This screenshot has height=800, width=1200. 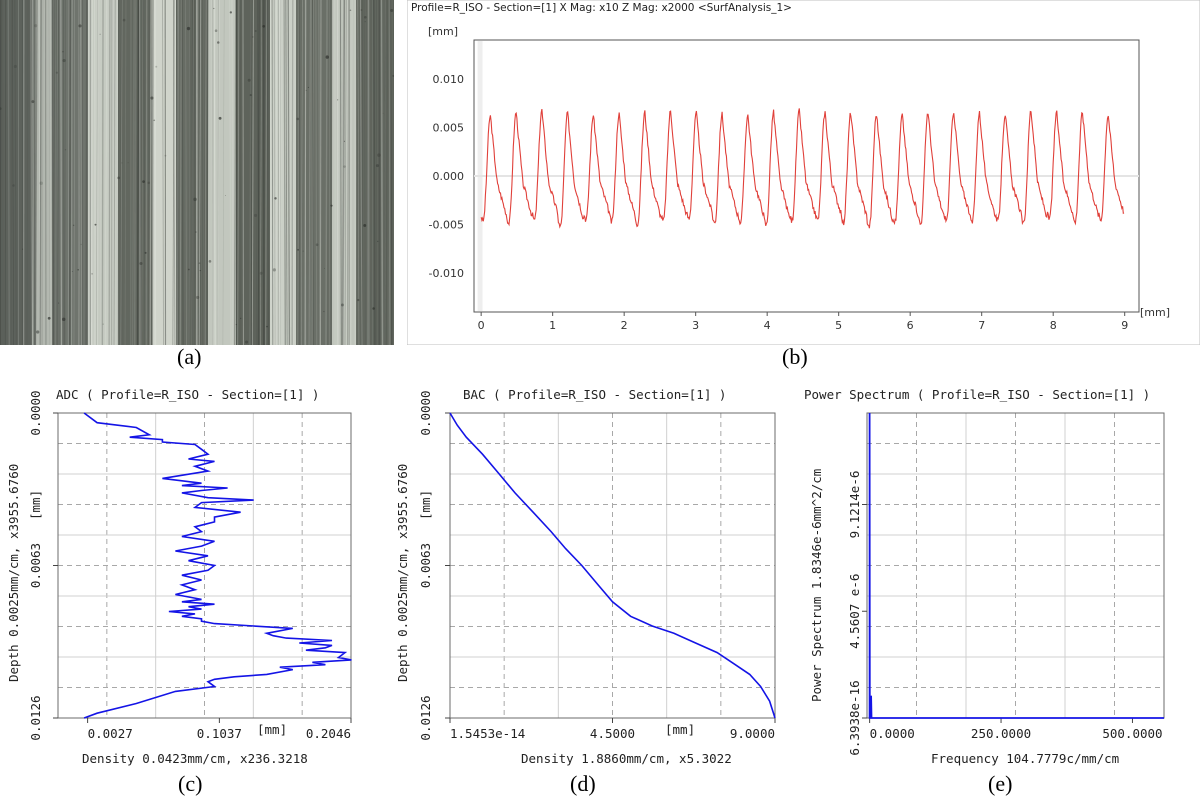 What do you see at coordinates (449, 79) in the screenshot?
I see `chart-b-y-tick-label: 0.010` at bounding box center [449, 79].